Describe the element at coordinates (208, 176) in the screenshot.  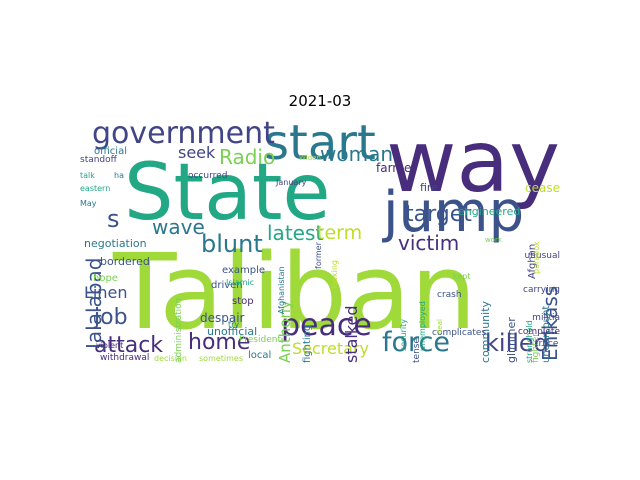
I see `word-occurred: occurred` at that location.